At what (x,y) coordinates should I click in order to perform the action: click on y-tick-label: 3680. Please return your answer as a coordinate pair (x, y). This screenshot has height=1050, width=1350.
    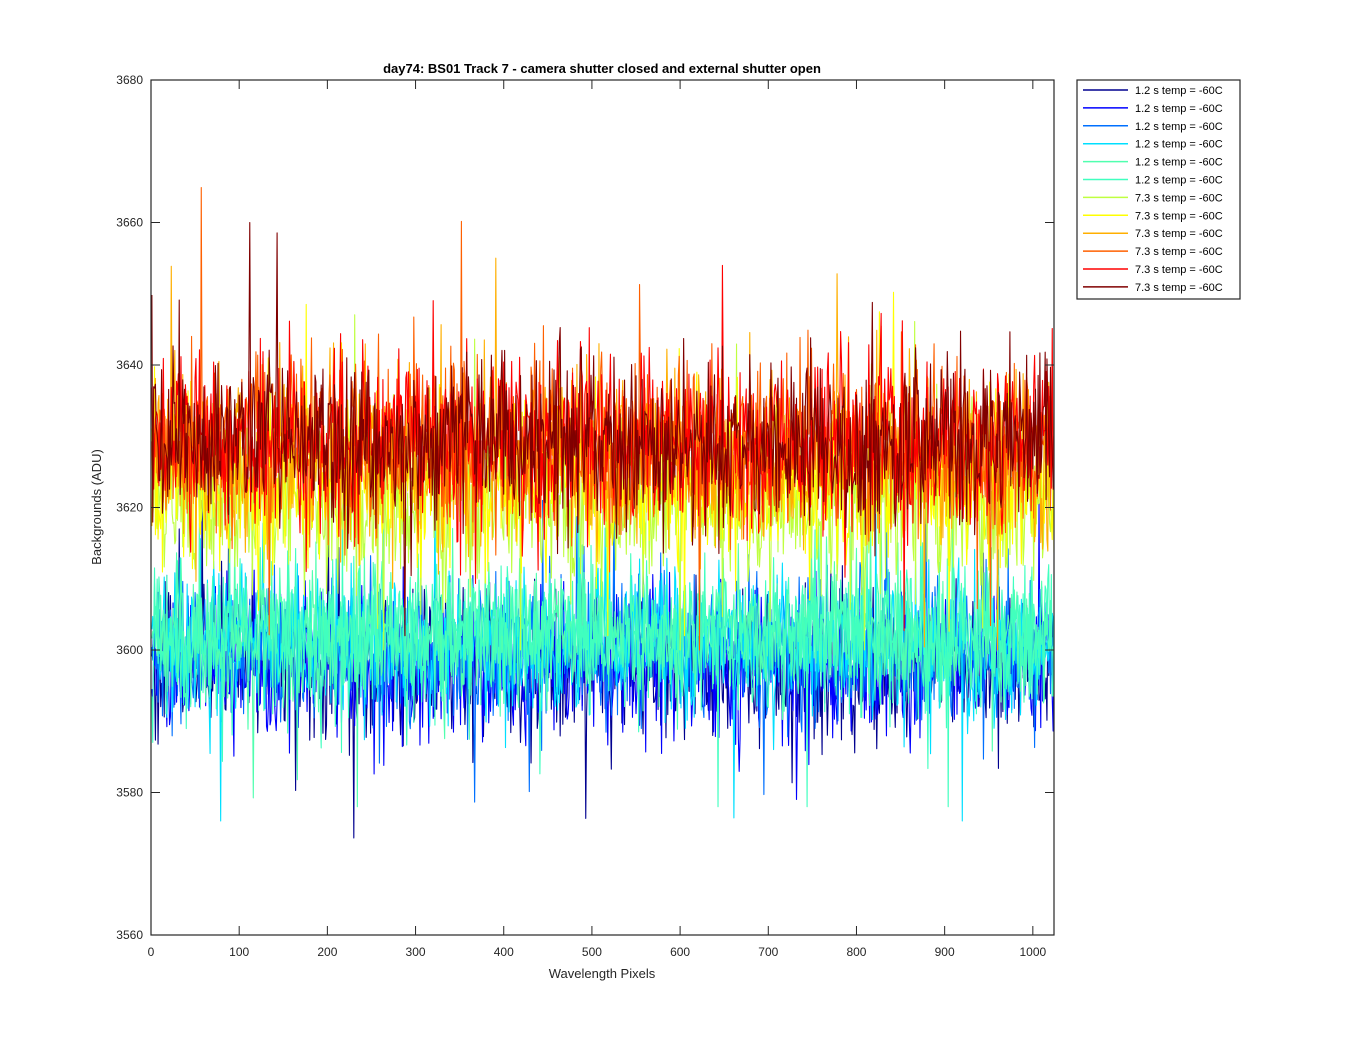
    Looking at the image, I should click on (129, 80).